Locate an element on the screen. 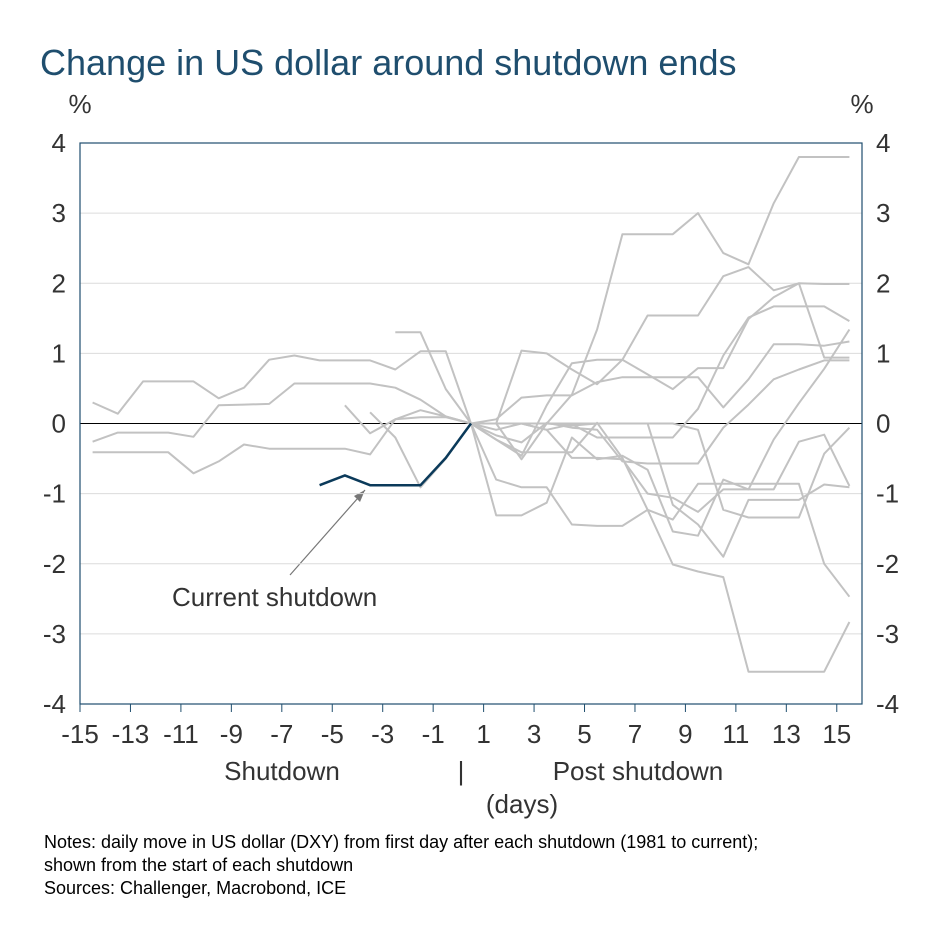 The image size is (943, 948). y-tick-label: 3 is located at coordinates (59, 213).